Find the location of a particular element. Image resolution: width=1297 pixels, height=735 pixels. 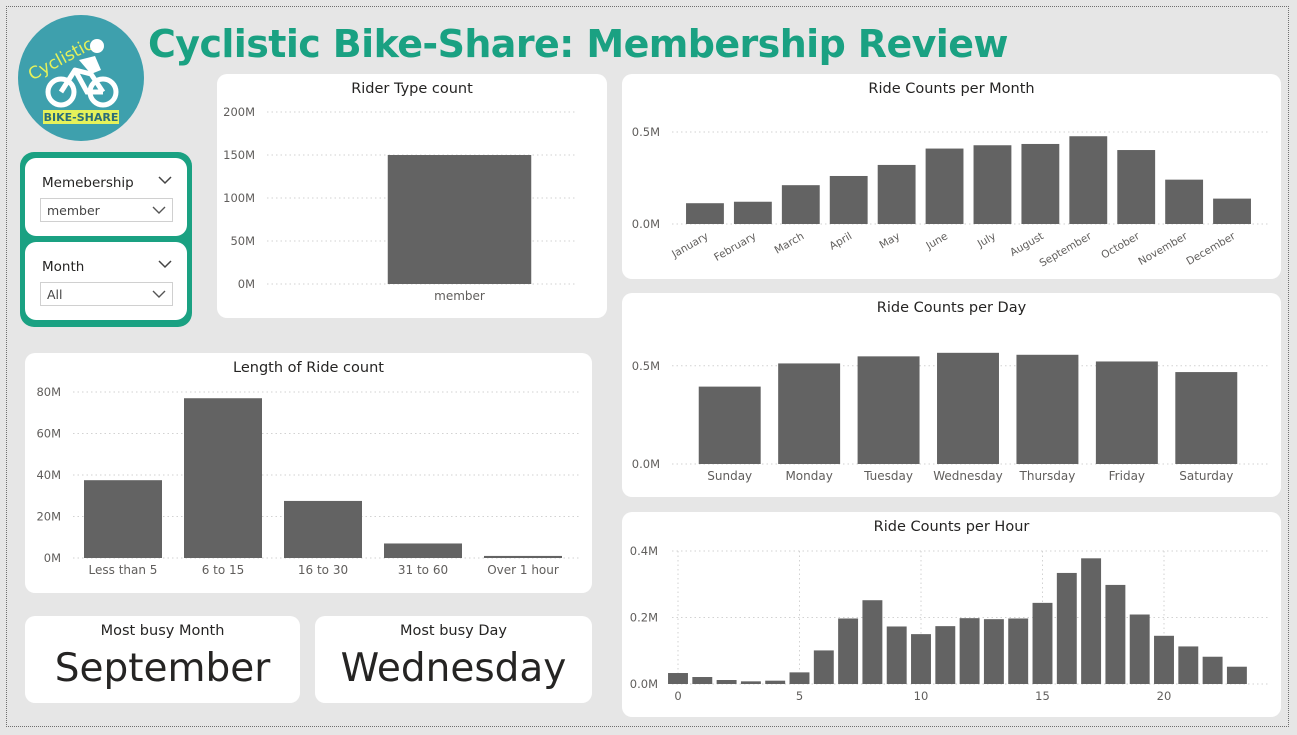

x-tick-label: 0 is located at coordinates (677, 696).